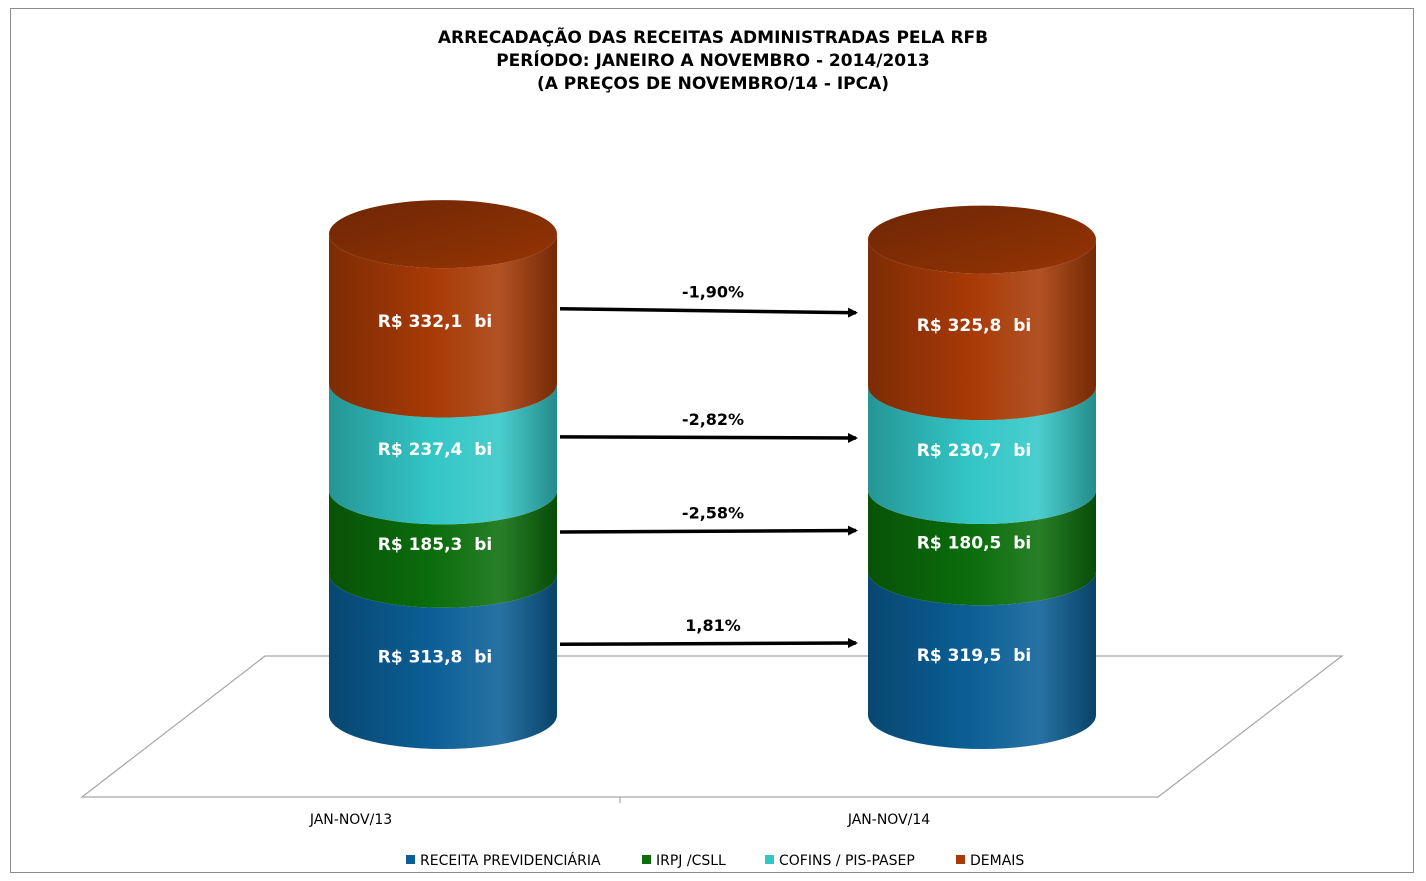  I want to click on change-label: -2,58%, so click(713, 512).